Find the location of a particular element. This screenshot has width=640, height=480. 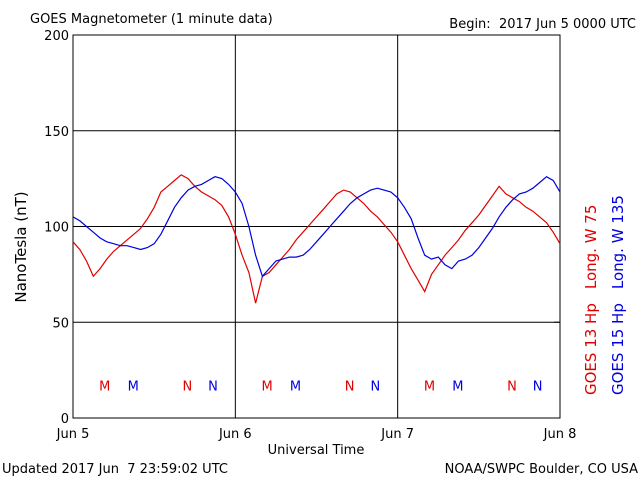

legend-longitude: Long. W 75 is located at coordinates (591, 247).